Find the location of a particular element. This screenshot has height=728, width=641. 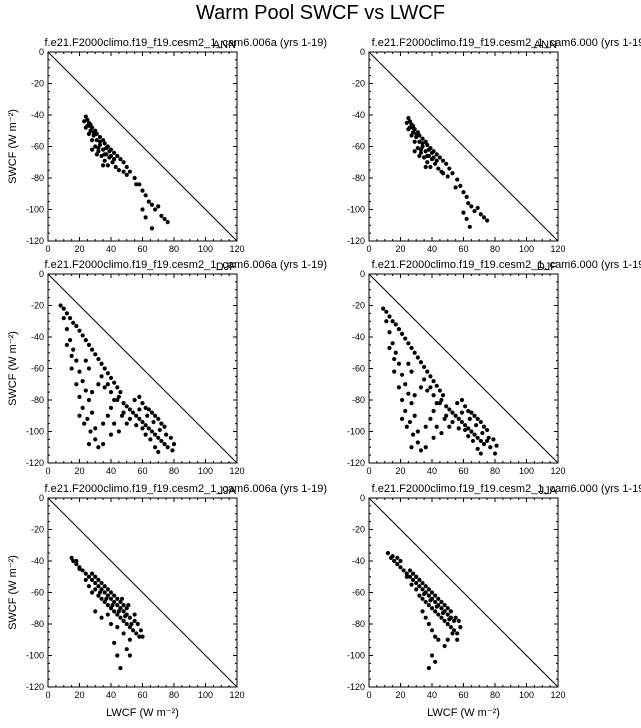

y-tick-label: -100 is located at coordinates (35, 210).